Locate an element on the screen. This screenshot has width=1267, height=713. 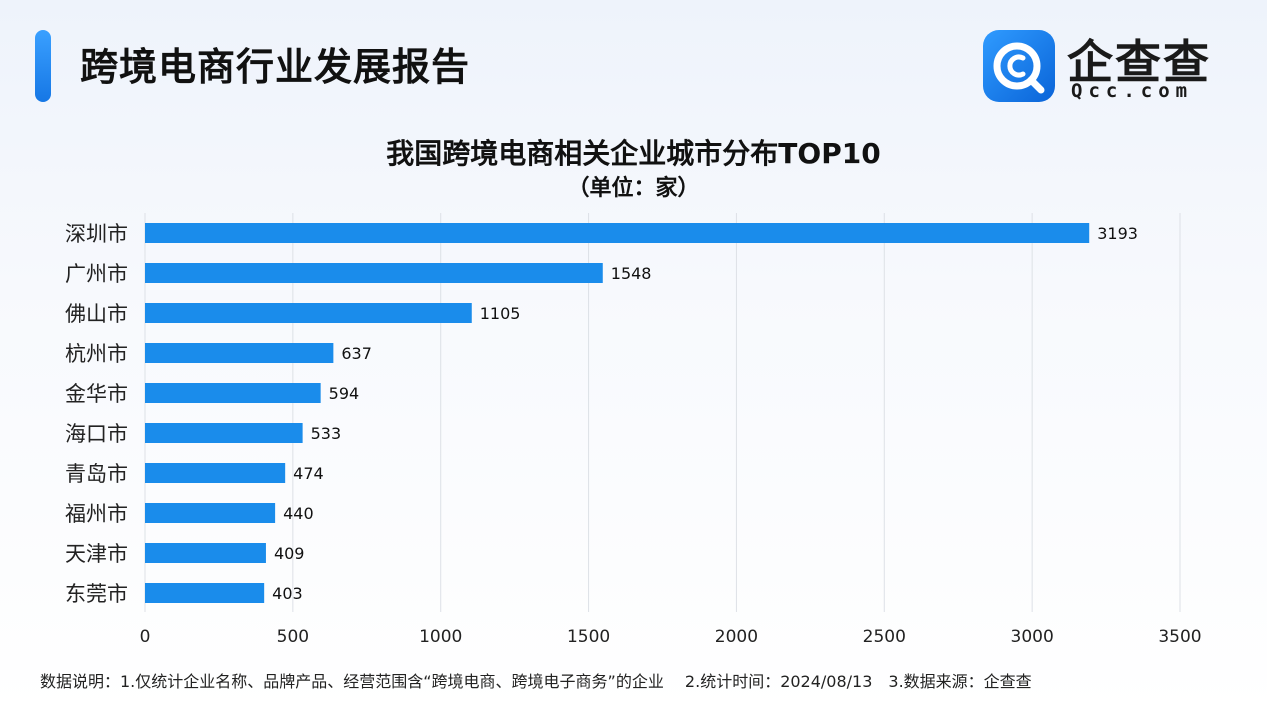
x-tick-label: 1000 is located at coordinates (440, 637).